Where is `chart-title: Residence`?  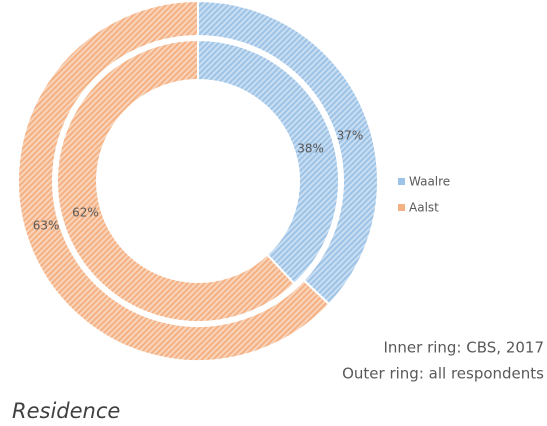
chart-title: Residence is located at coordinates (66, 411).